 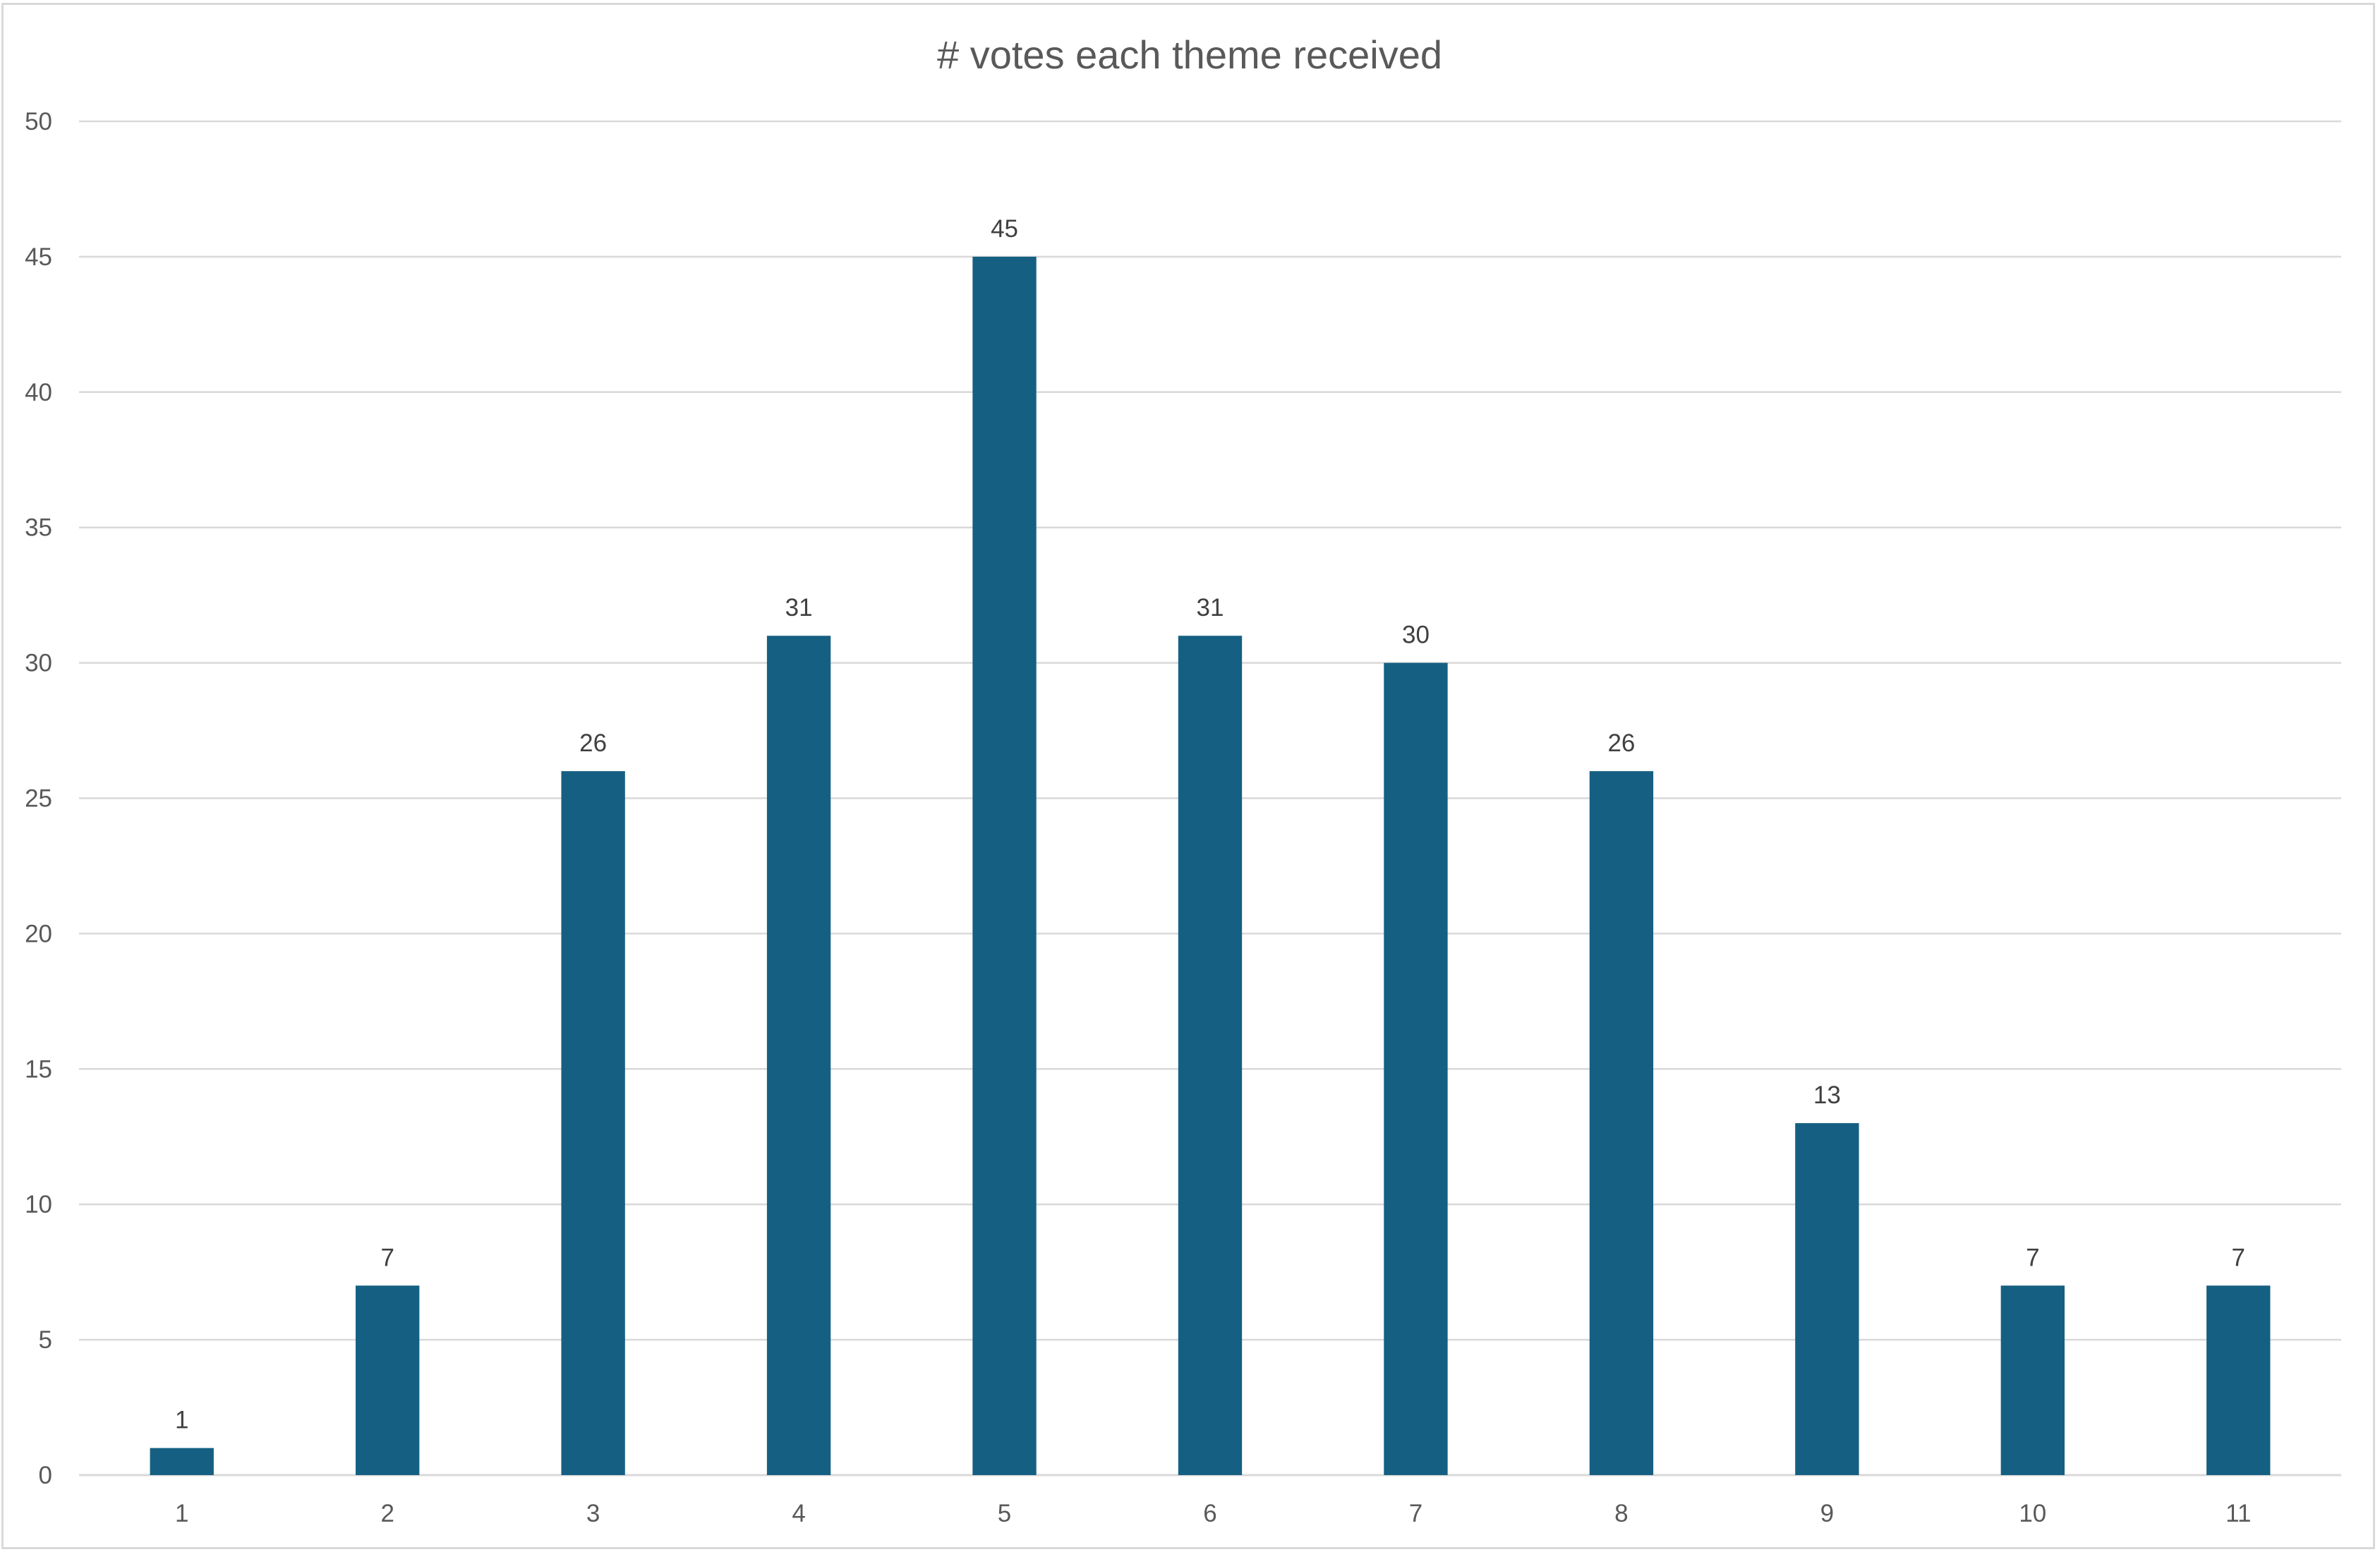 I want to click on y-tick-label: 35, so click(x=38, y=528).